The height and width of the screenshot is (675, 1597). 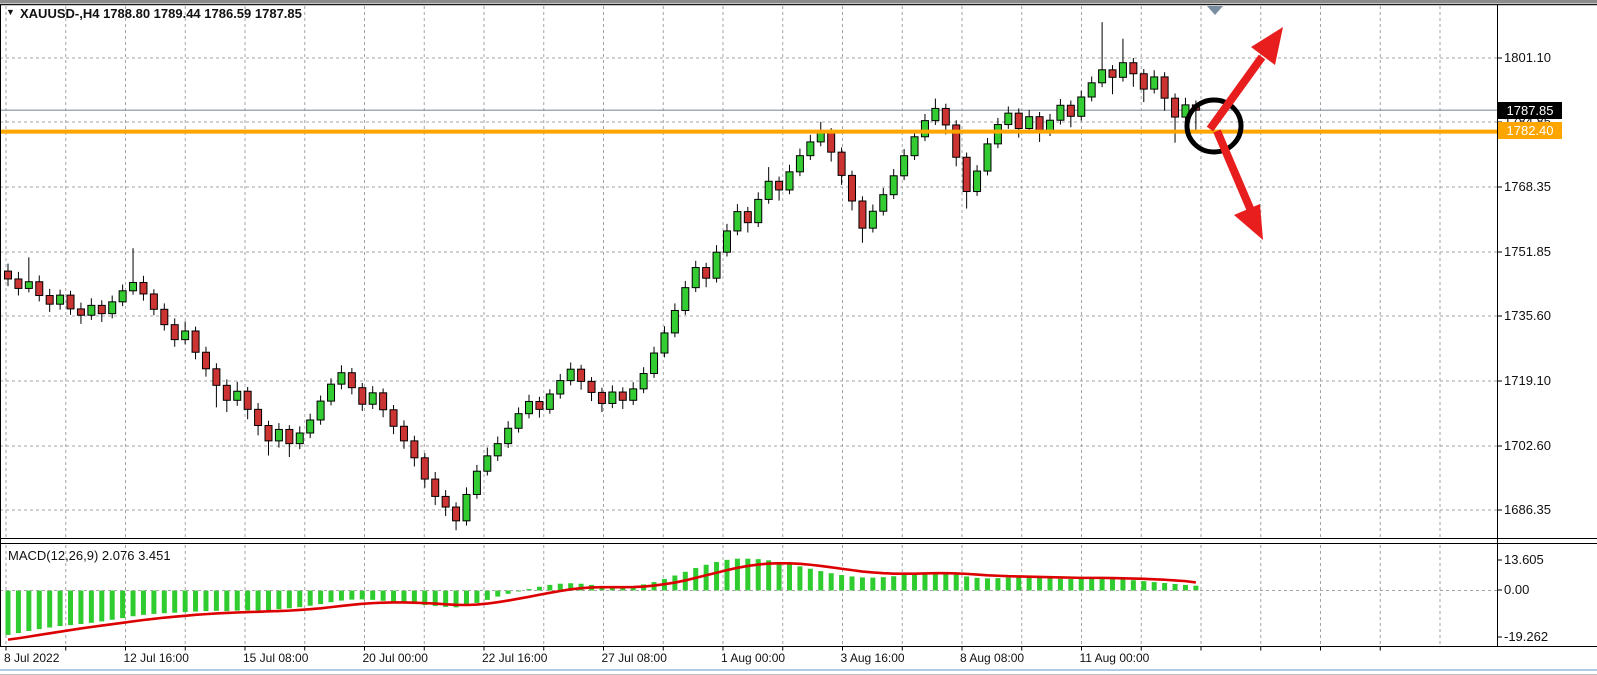 What do you see at coordinates (1114, 658) in the screenshot?
I see `time-axis-label: 11 Aug 00:00` at bounding box center [1114, 658].